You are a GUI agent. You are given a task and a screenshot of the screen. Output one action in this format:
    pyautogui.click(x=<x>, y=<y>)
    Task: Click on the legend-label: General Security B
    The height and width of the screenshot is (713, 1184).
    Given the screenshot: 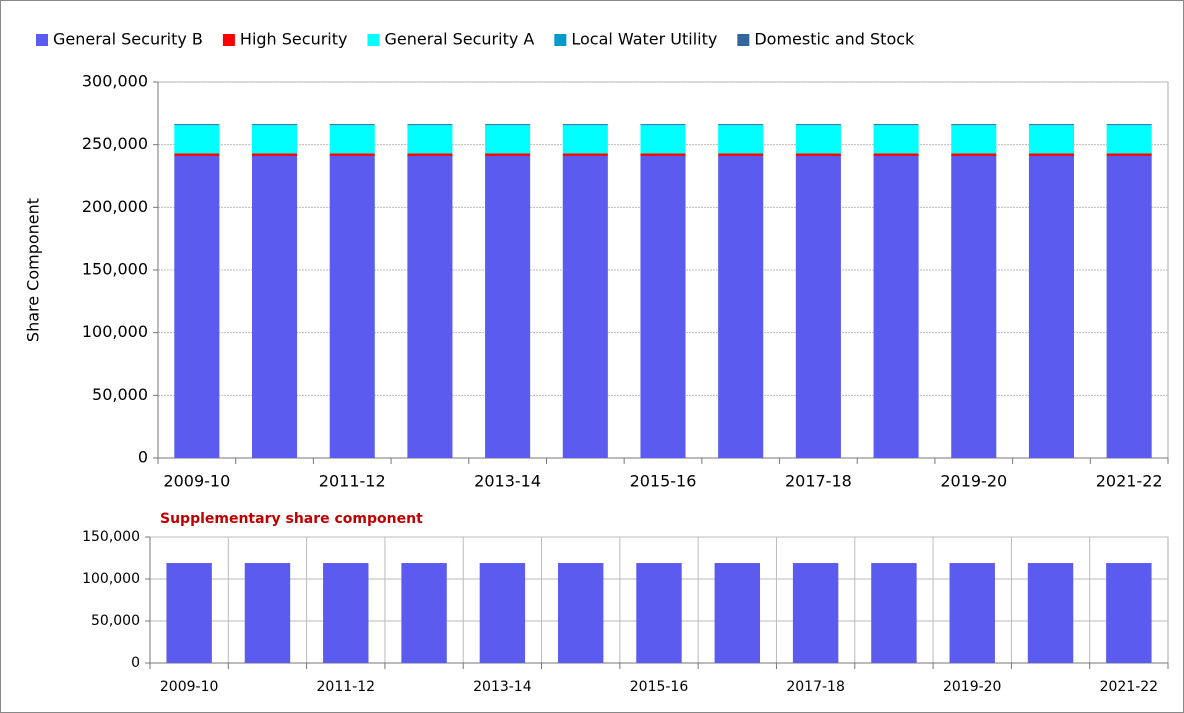 What is the action you would take?
    pyautogui.click(x=128, y=39)
    